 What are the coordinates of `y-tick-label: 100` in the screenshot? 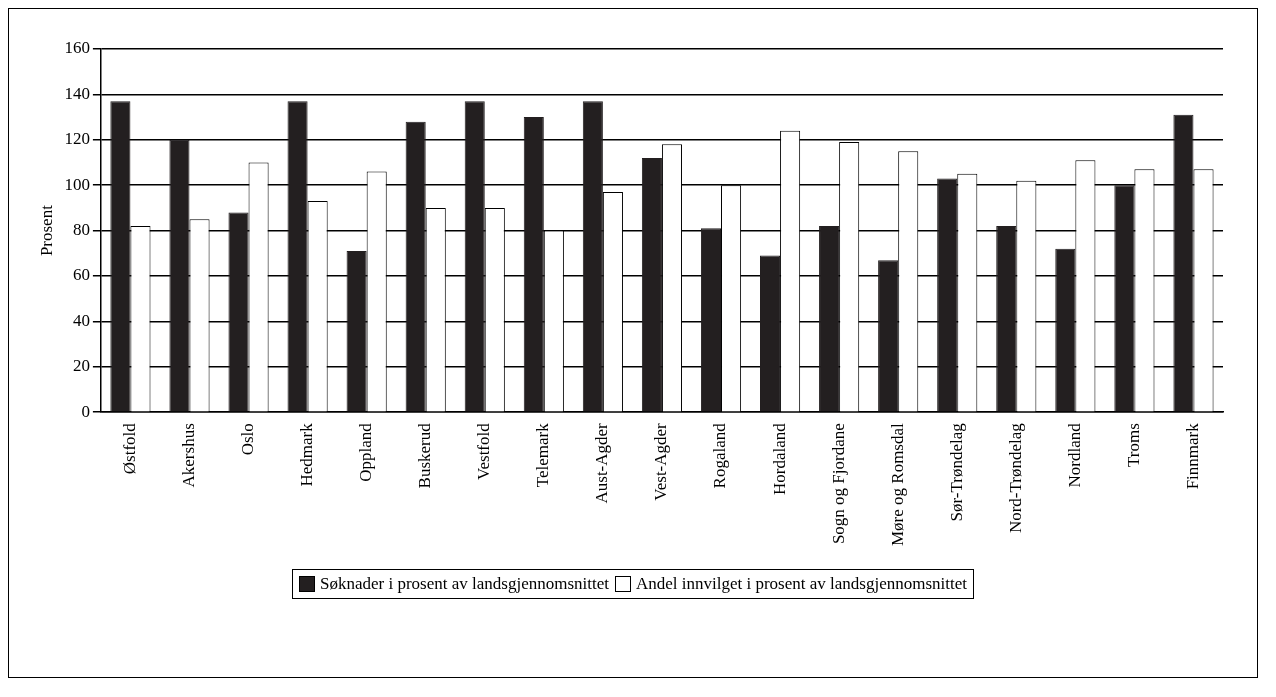 It's located at (77, 184).